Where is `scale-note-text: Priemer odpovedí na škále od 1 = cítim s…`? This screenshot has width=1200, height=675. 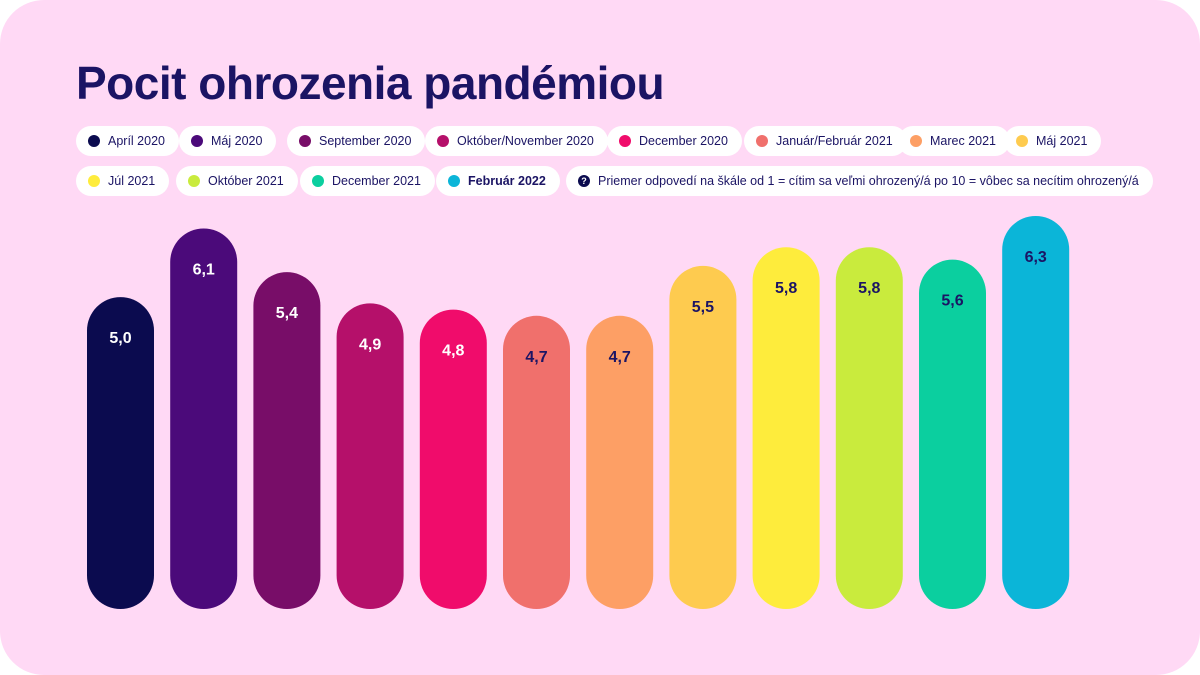
scale-note-text: Priemer odpovedí na škále od 1 = cítim s… is located at coordinates (868, 181).